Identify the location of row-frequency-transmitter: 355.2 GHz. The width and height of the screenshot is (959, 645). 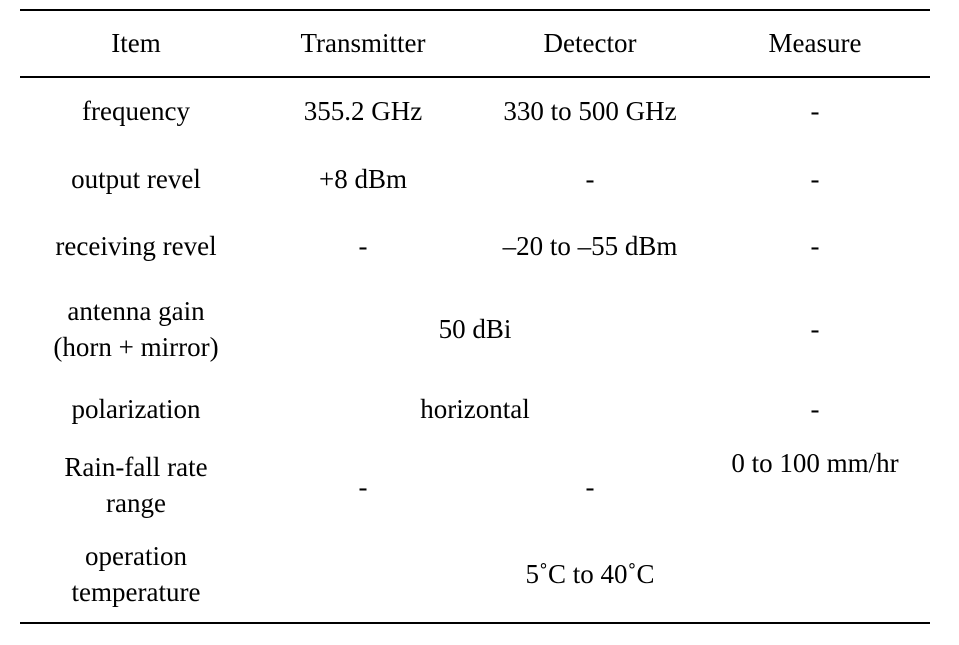
(363, 111).